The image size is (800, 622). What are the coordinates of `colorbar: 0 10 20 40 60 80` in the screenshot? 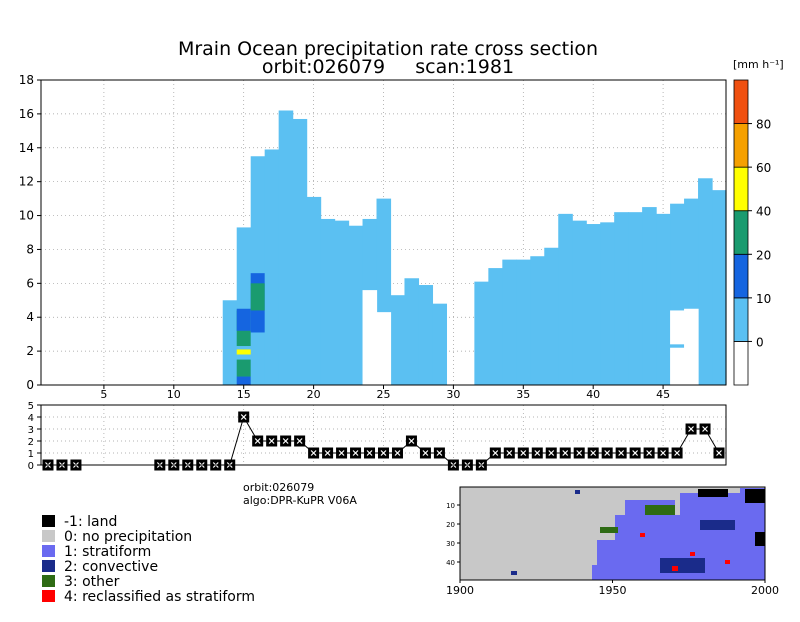 It's located at (752, 232).